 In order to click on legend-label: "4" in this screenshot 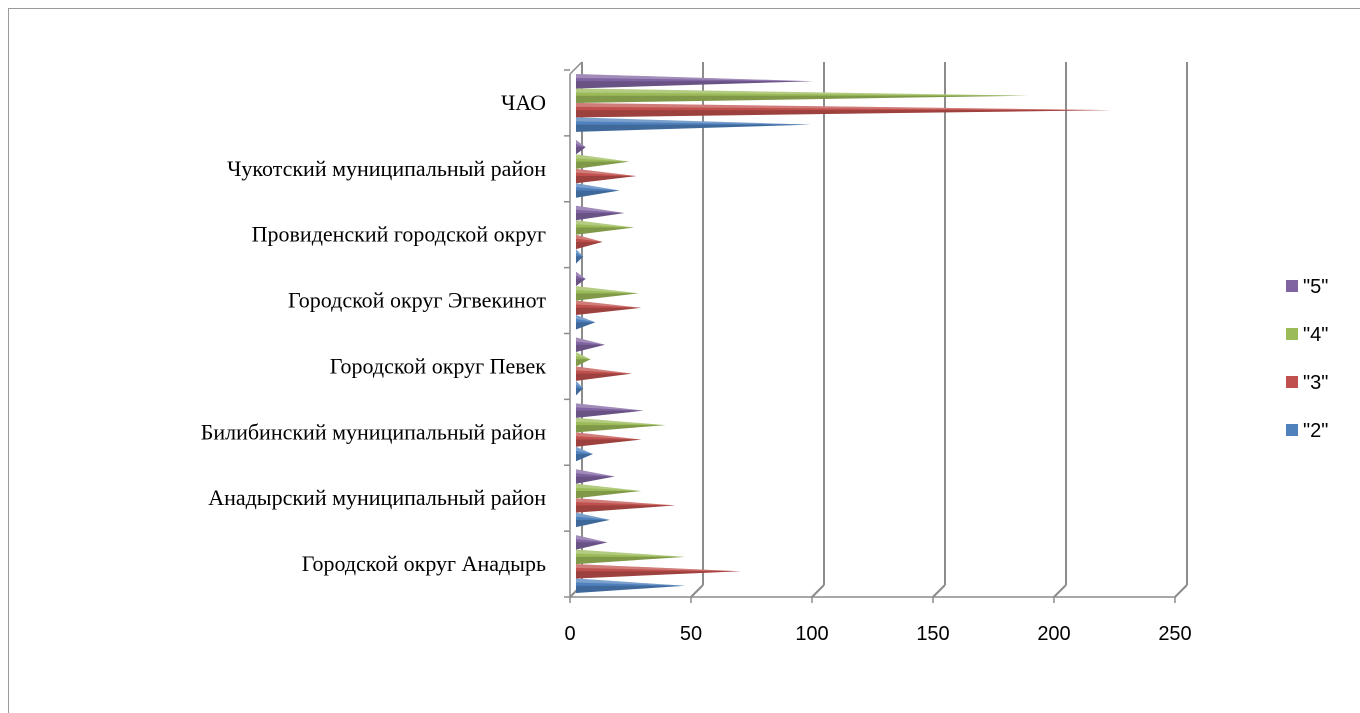, I will do `click(1315, 335)`.